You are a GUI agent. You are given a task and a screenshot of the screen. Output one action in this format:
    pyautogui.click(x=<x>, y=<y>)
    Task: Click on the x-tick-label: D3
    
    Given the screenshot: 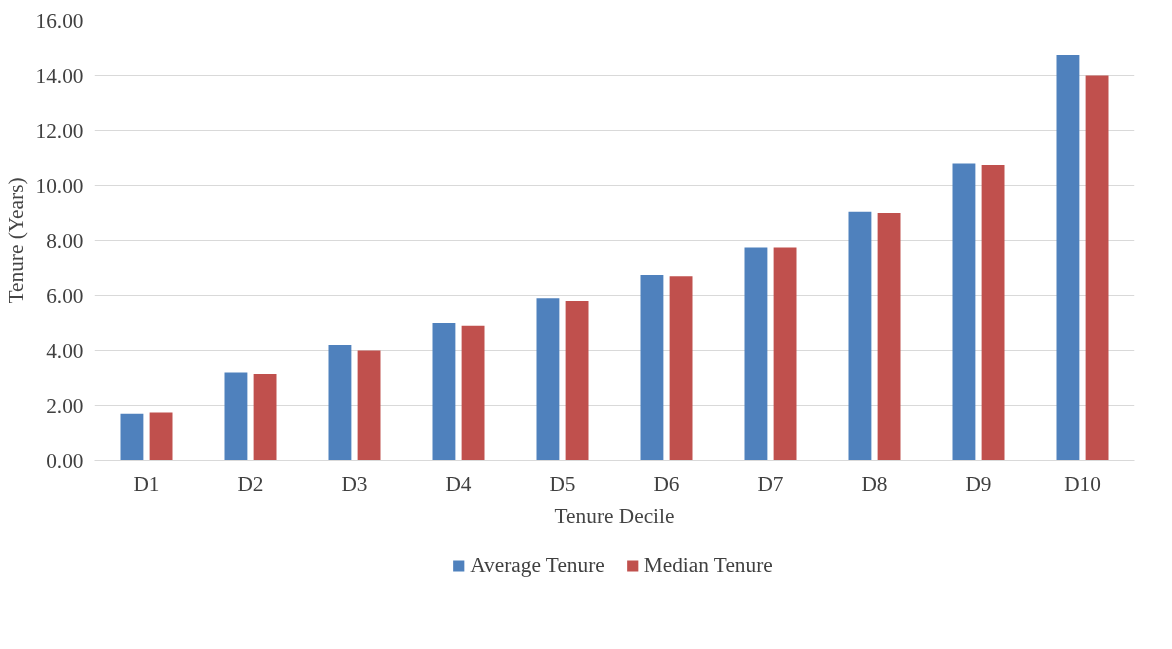 What is the action you would take?
    pyautogui.click(x=354, y=483)
    